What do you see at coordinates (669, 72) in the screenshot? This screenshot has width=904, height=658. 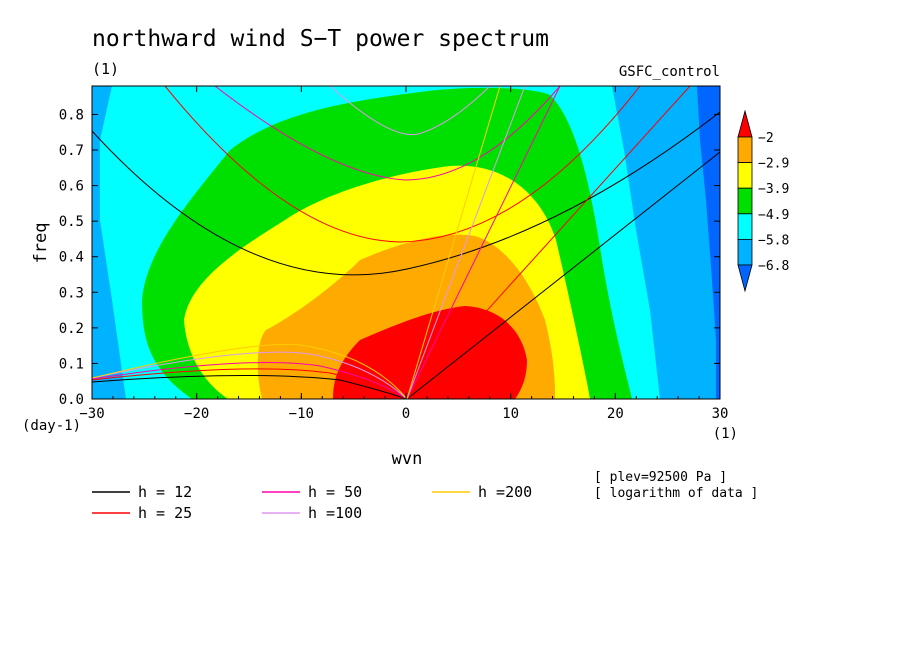 I see `run-name: GSFC_control` at bounding box center [669, 72].